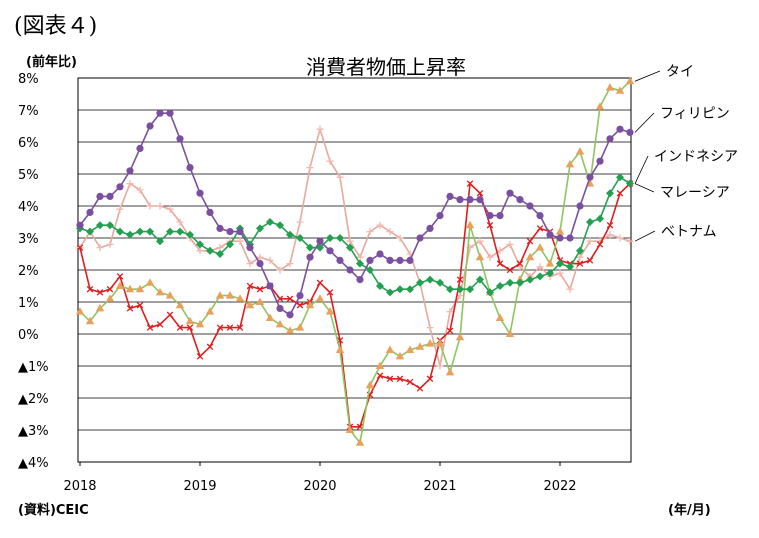 This screenshot has width=759, height=538. I want to click on x-tick-label: 2020, so click(319, 486).